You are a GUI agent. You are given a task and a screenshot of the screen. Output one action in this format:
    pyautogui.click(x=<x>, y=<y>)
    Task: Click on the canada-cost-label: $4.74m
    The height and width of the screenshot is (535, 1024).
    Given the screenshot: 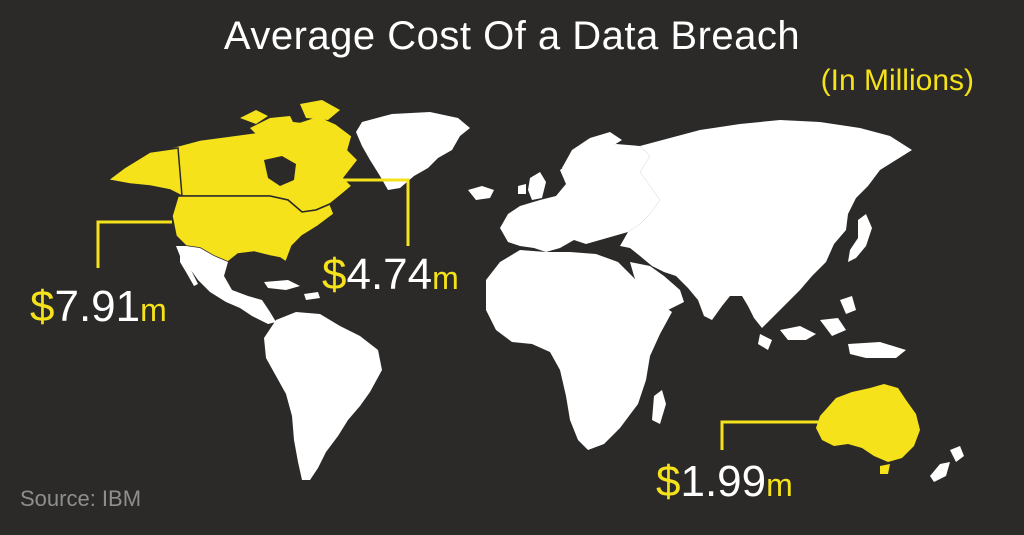 What is the action you would take?
    pyautogui.click(x=390, y=275)
    